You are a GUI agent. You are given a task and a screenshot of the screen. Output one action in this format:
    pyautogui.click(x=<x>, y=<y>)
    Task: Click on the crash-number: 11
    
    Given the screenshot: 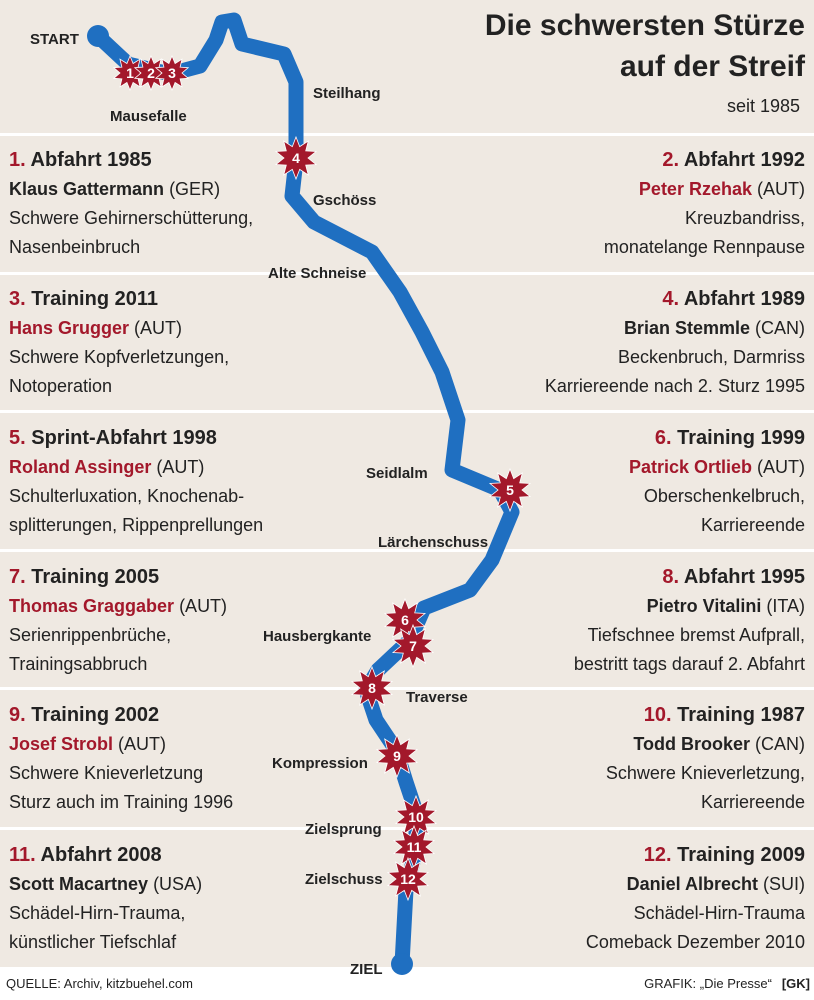 What is the action you would take?
    pyautogui.click(x=414, y=847)
    